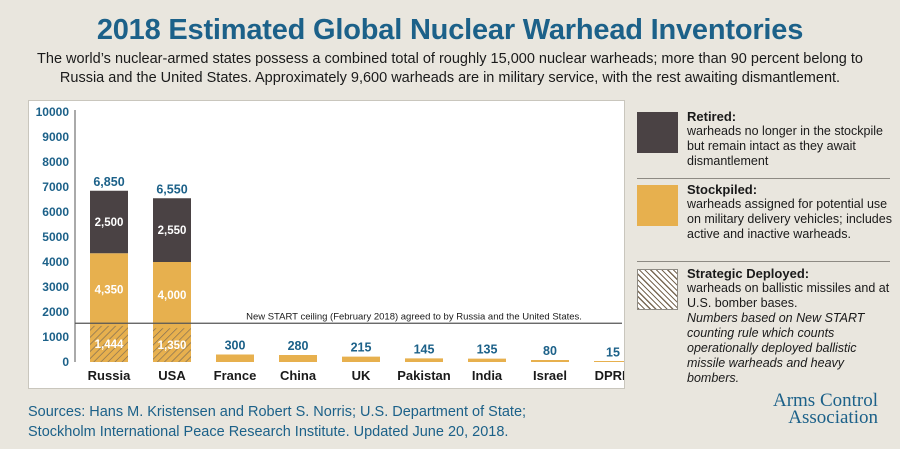  What do you see at coordinates (109, 375) in the screenshot?
I see `x-tick-label: Russia` at bounding box center [109, 375].